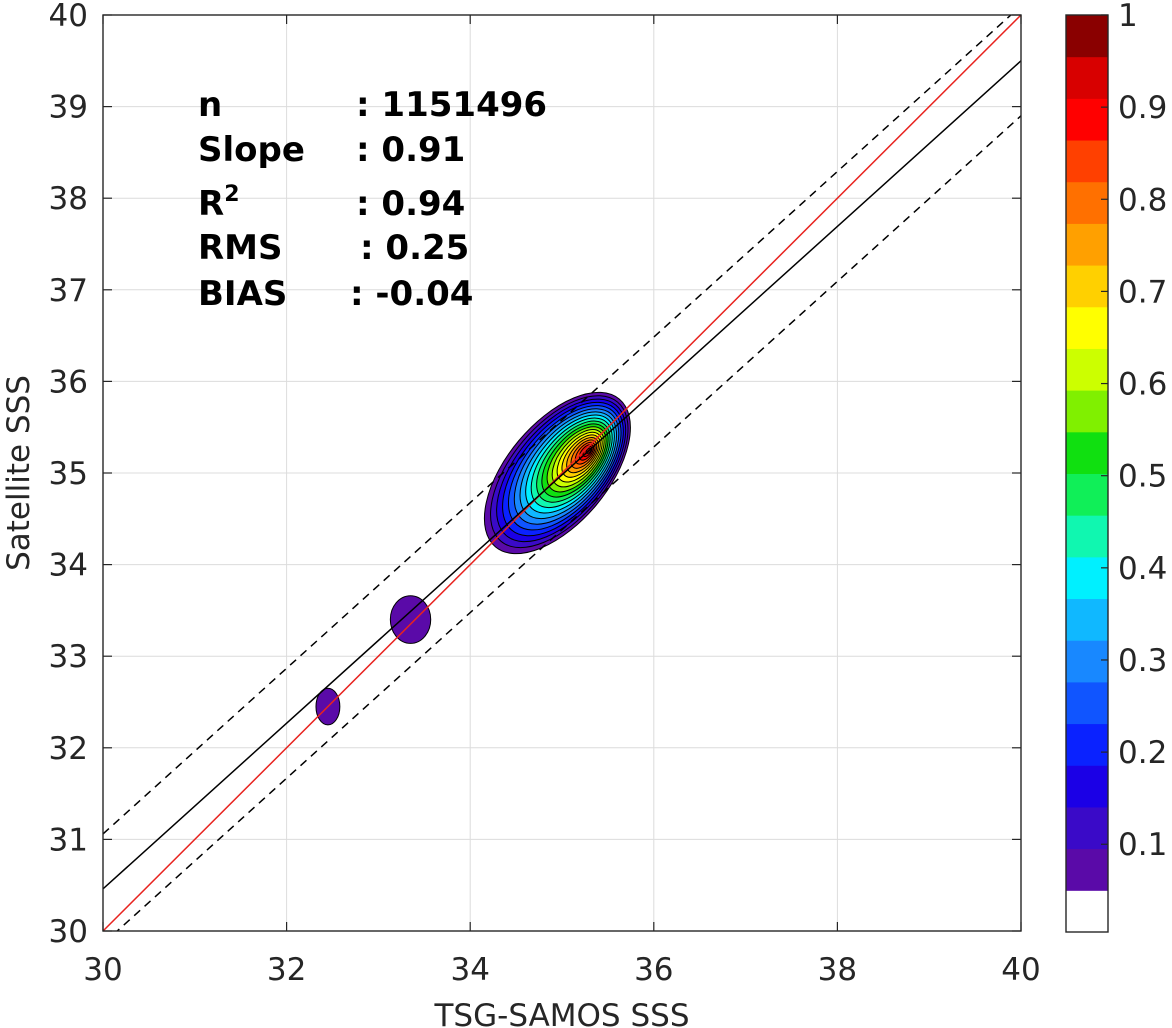  I want to click on stat-n-value: : 1151496, so click(451, 105).